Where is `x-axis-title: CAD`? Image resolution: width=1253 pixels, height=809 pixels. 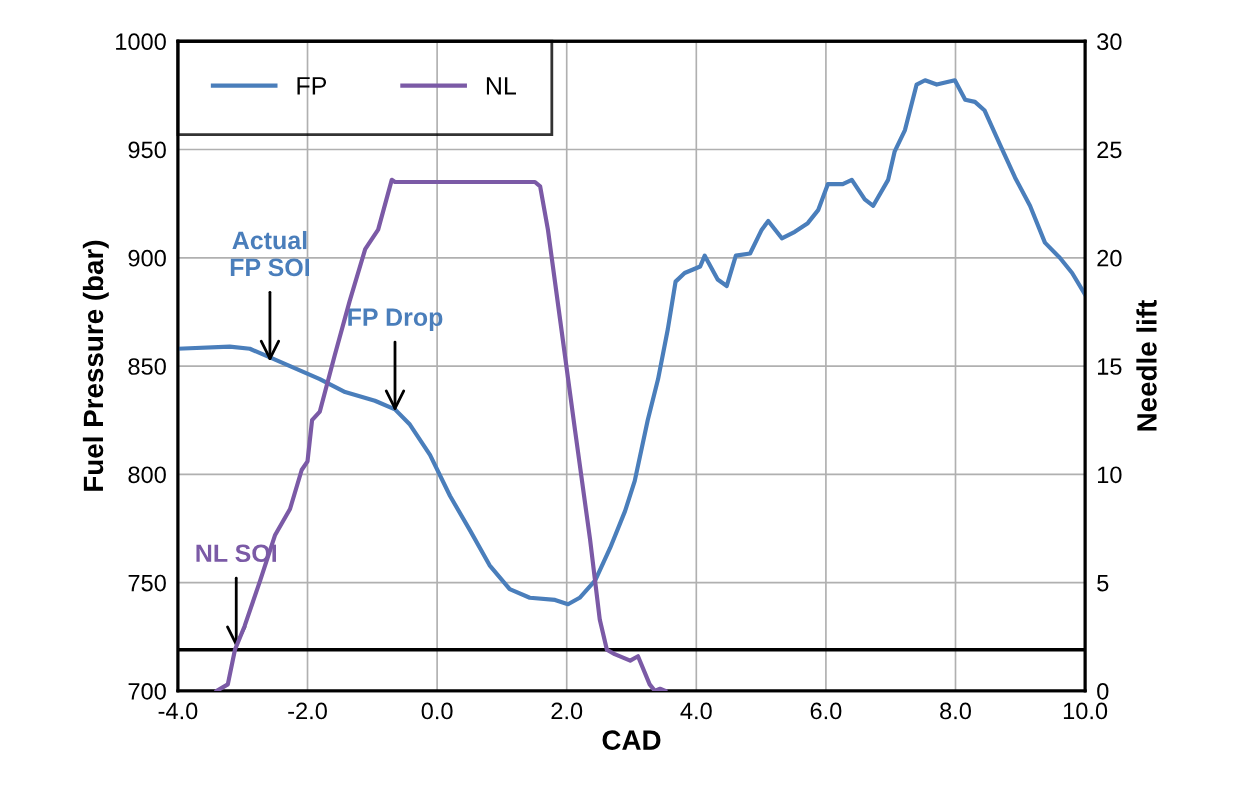
x-axis-title: CAD is located at coordinates (631, 740).